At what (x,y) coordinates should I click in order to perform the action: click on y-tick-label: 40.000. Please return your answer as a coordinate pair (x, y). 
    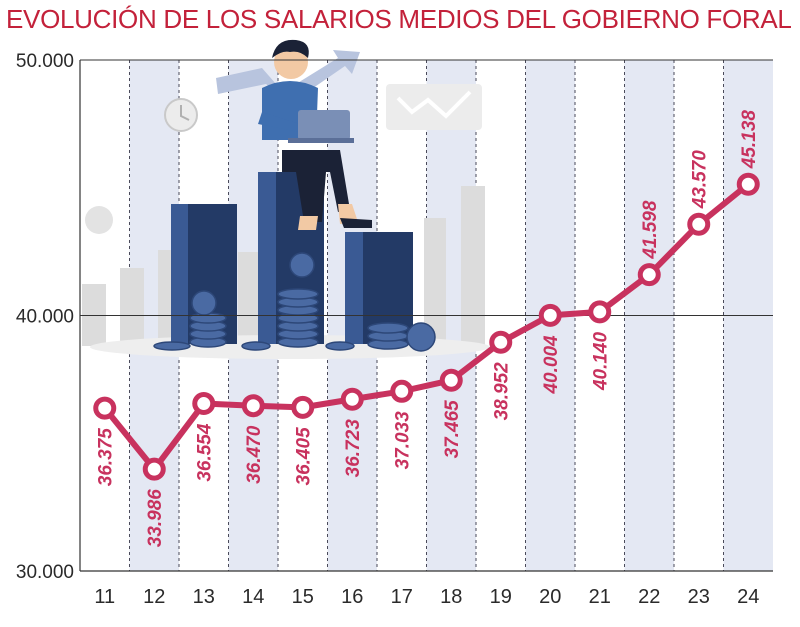
    Looking at the image, I should click on (45, 317).